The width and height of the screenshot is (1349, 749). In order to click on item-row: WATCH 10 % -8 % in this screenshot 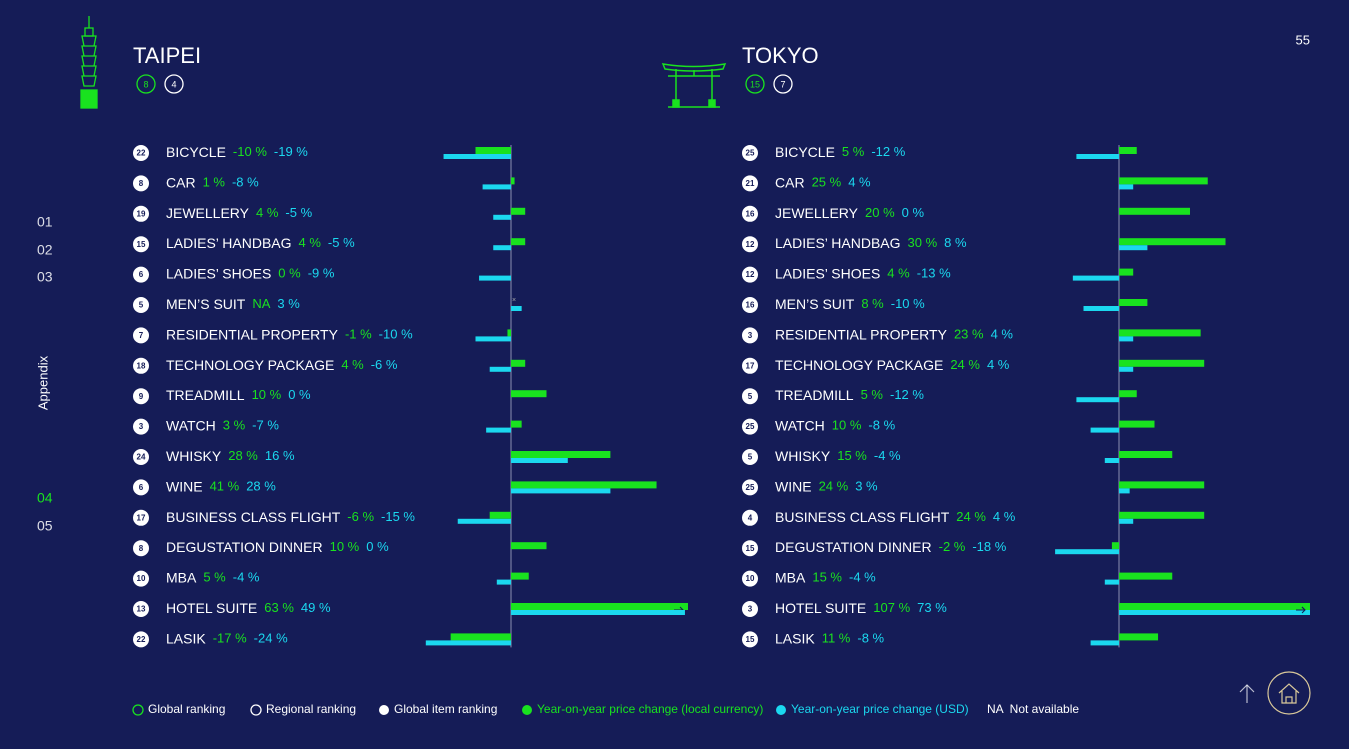, I will do `click(835, 425)`.